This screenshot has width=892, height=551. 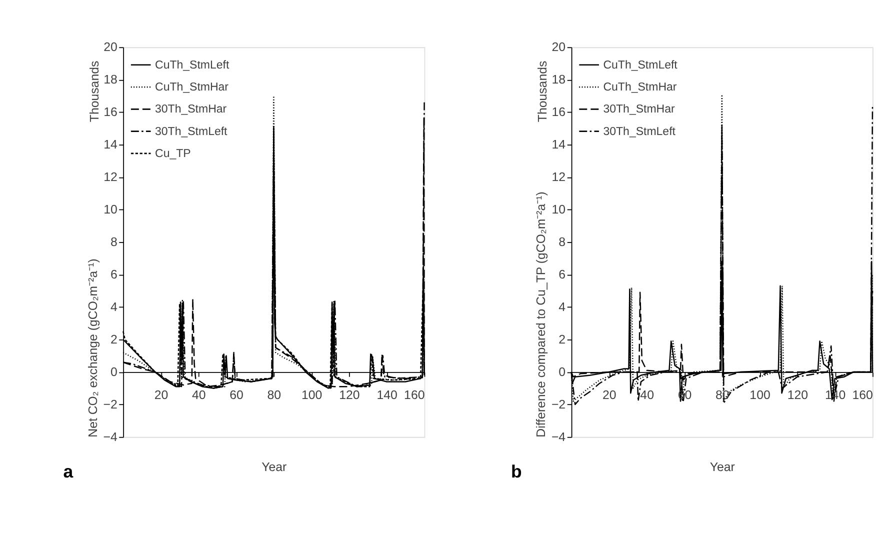 I want to click on y-axis-title: Difference compared to Cu_TP (gCO₂m⁻²a⁻¹), so click(x=541, y=315).